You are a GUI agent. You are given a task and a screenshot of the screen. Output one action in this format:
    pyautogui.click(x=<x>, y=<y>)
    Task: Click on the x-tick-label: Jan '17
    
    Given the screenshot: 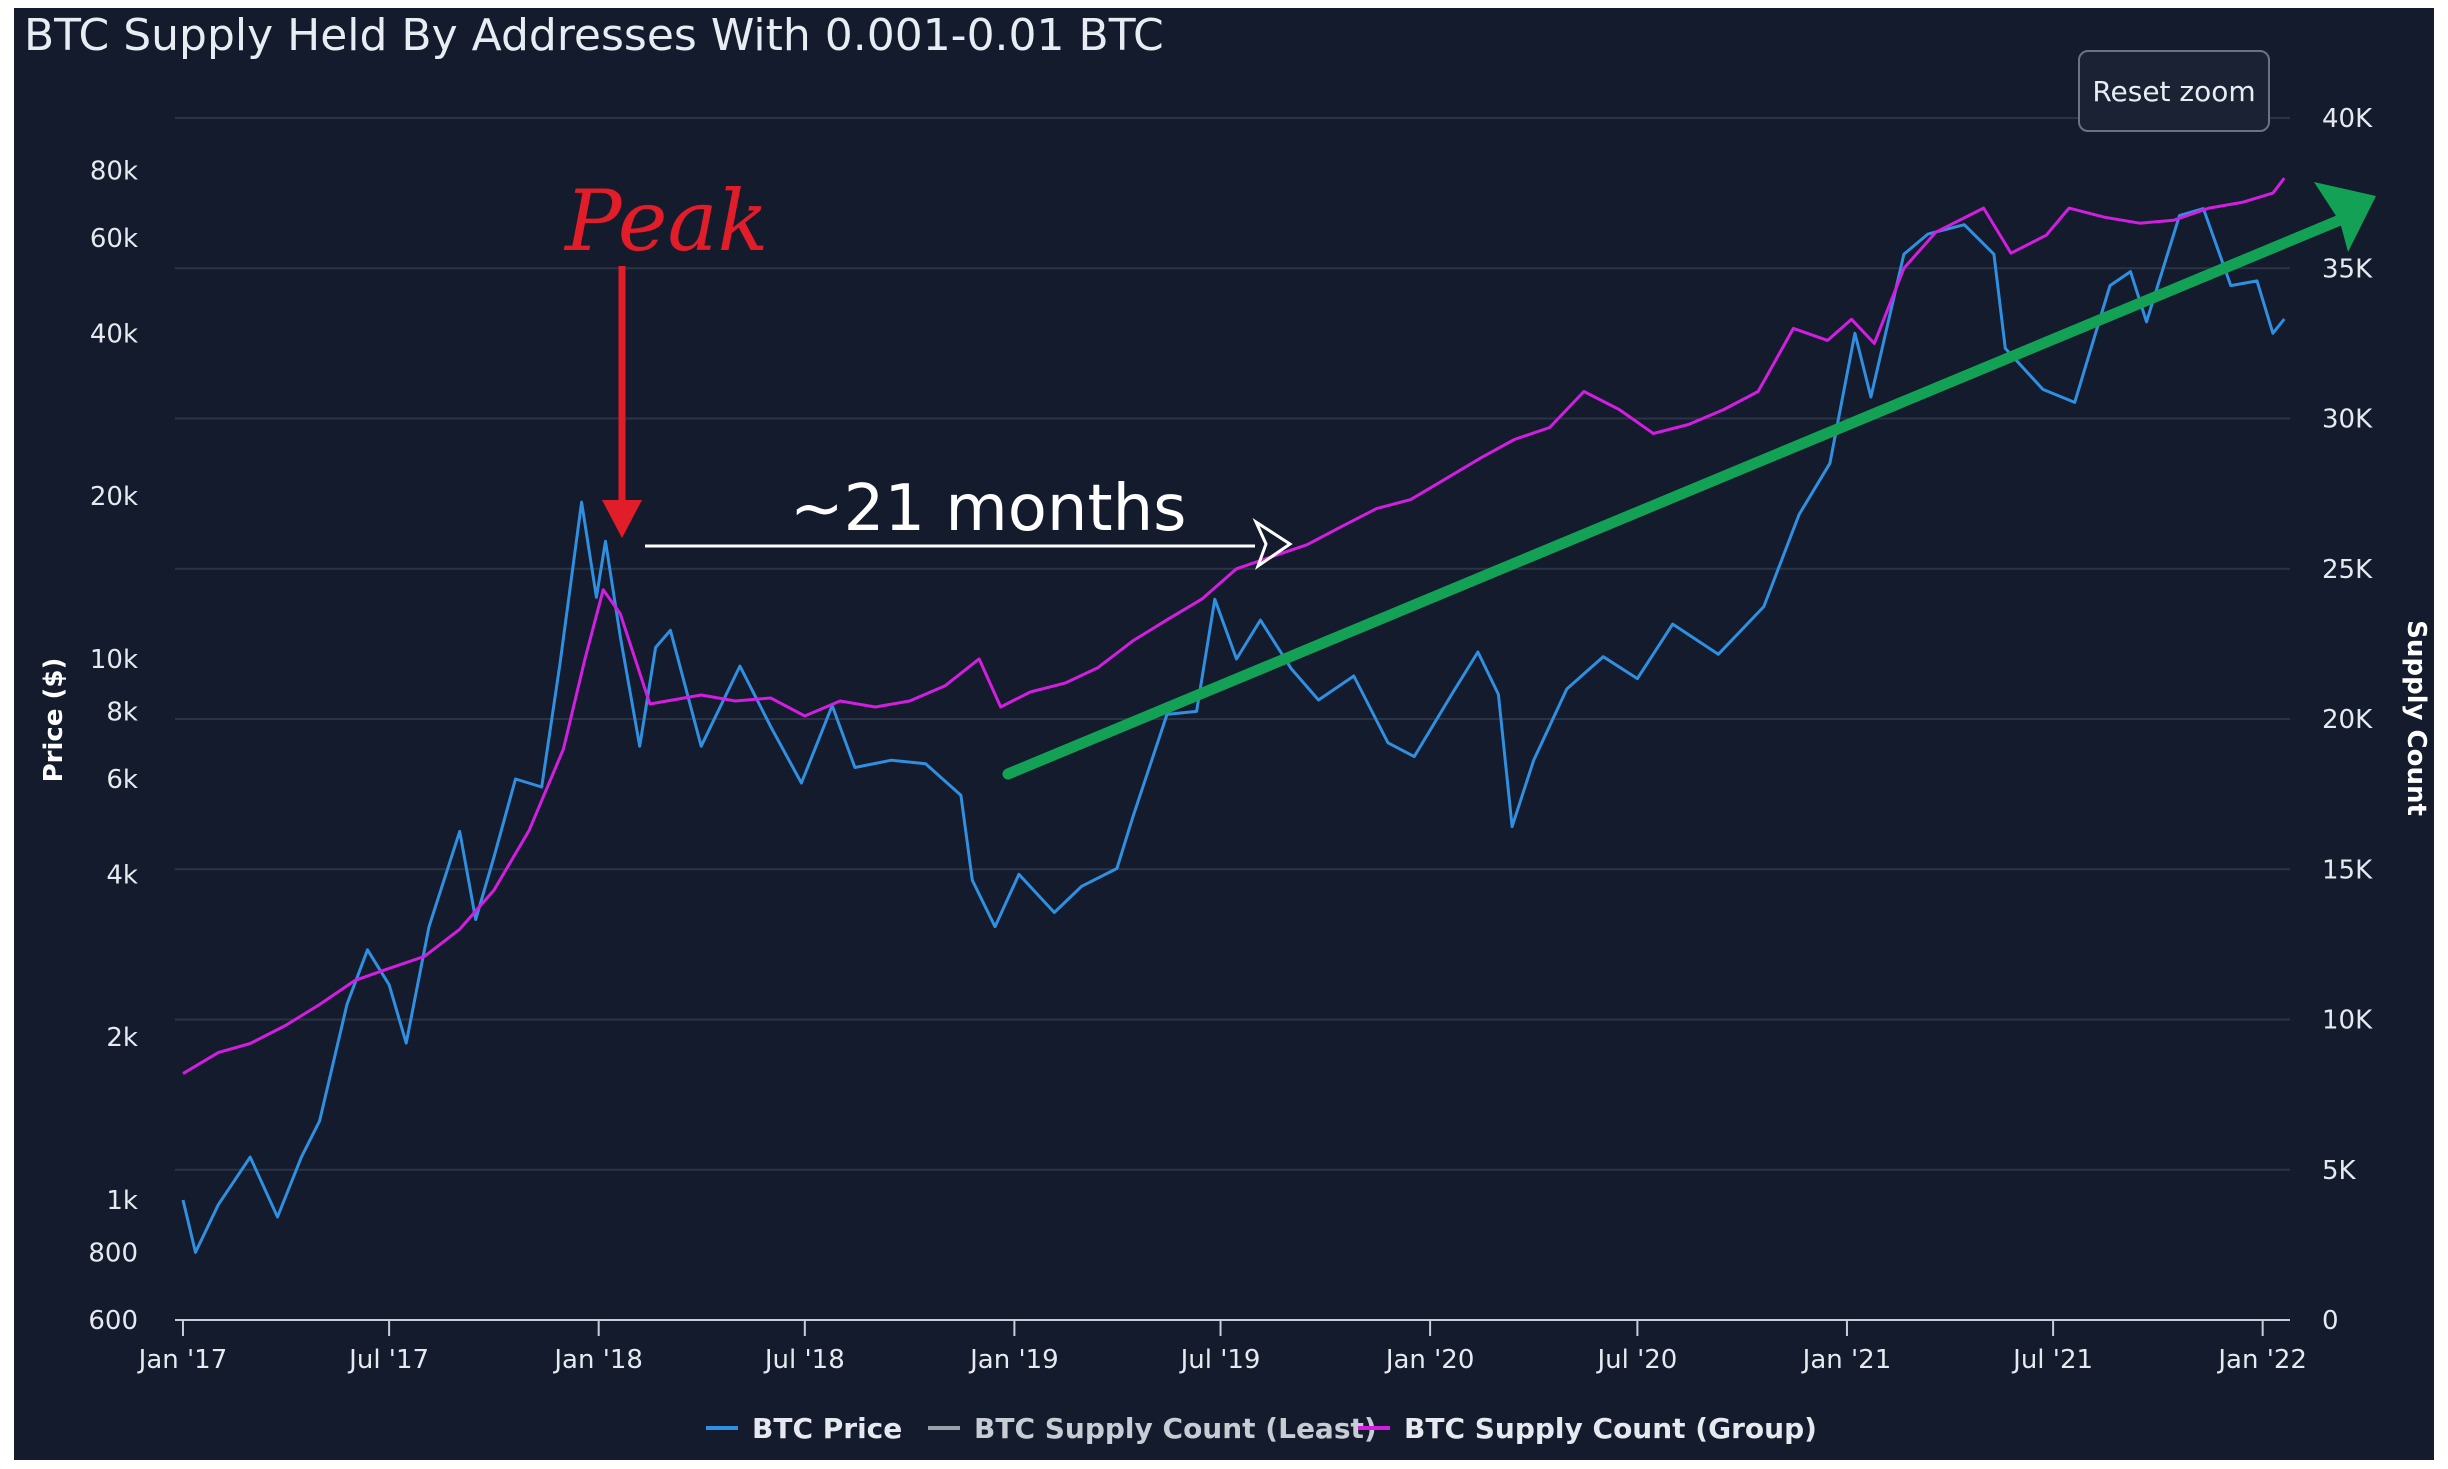 What is the action you would take?
    pyautogui.click(x=182, y=1360)
    